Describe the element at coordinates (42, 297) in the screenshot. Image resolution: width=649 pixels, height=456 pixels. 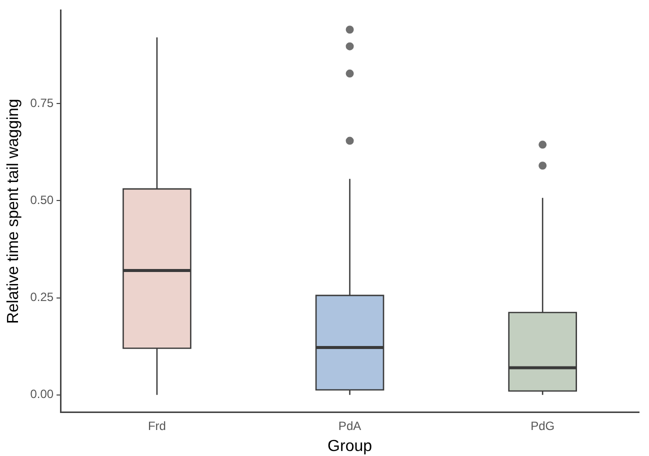
I see `y-tick-label: 0.25` at that location.